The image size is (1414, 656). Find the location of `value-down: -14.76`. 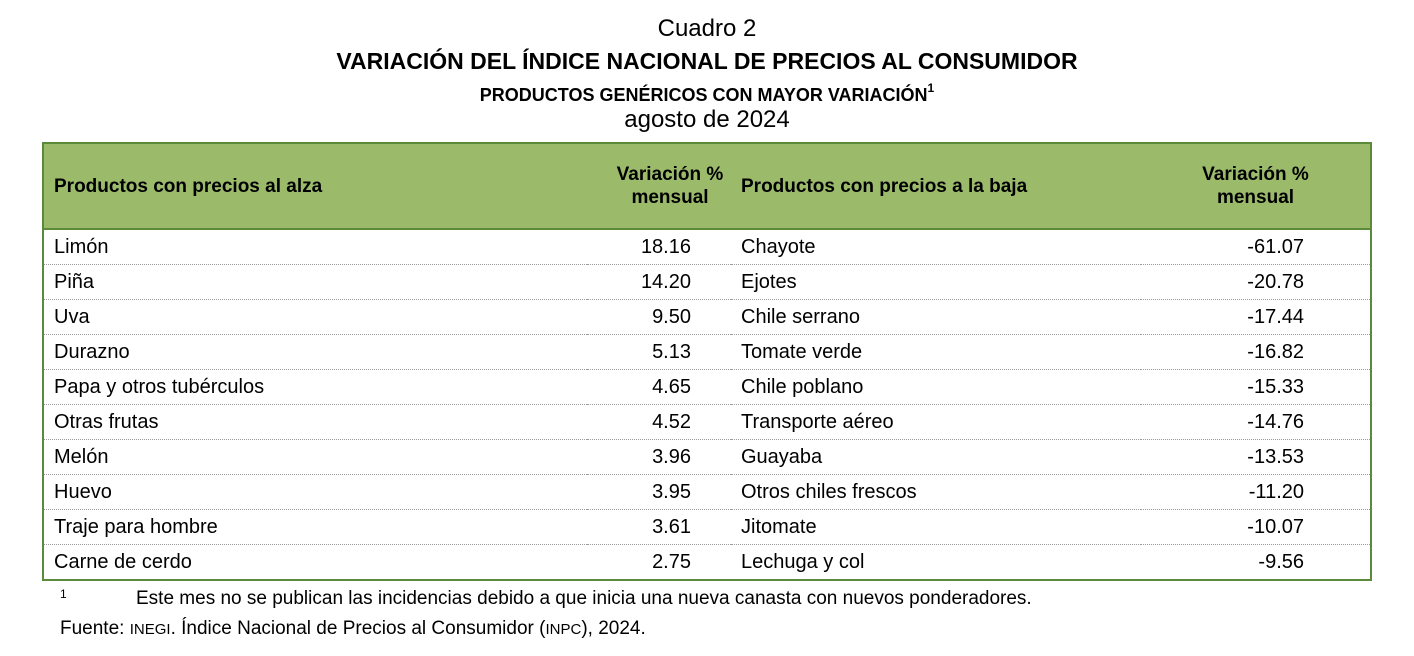

value-down: -14.76 is located at coordinates (1256, 422).